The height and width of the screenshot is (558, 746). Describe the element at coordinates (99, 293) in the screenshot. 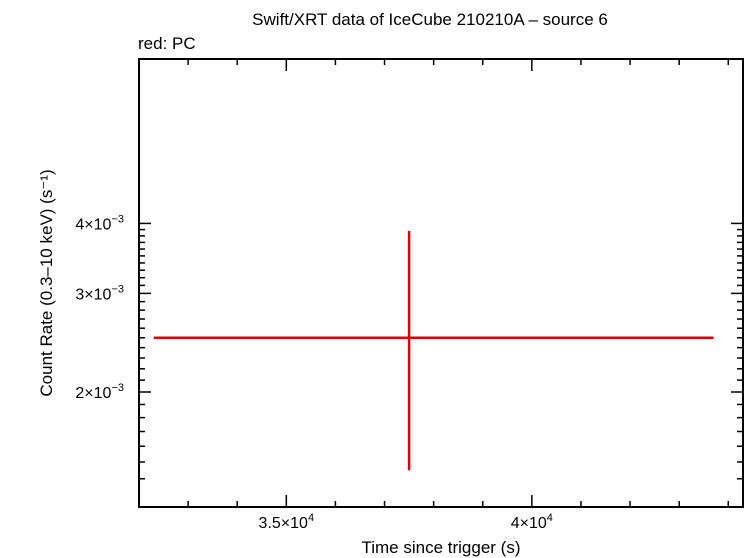

I see `y-tick-label: 3×10⁻³` at that location.